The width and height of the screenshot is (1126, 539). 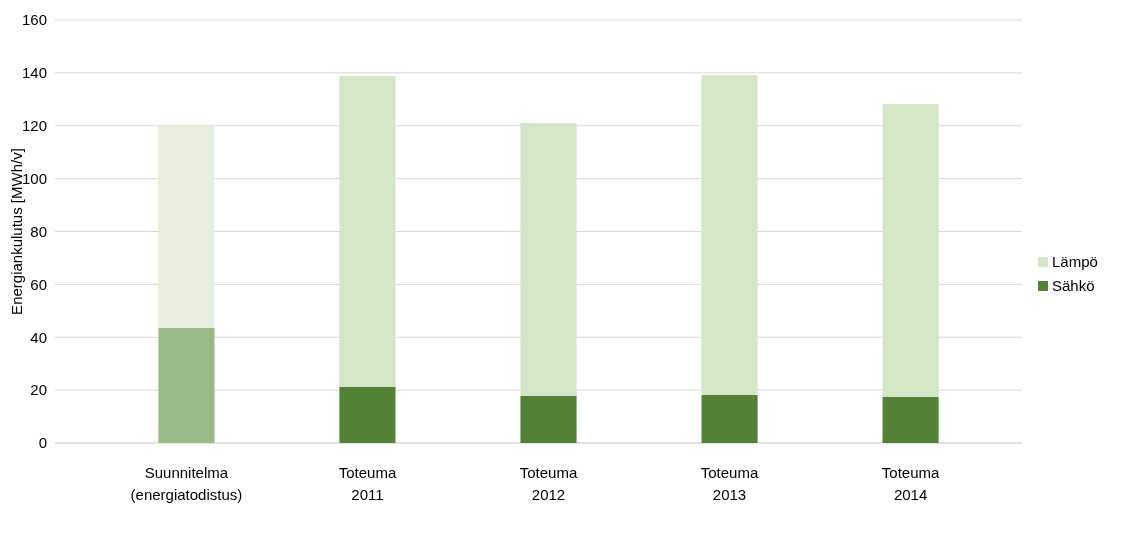 I want to click on legend-label: Sähkö, so click(x=1073, y=286).